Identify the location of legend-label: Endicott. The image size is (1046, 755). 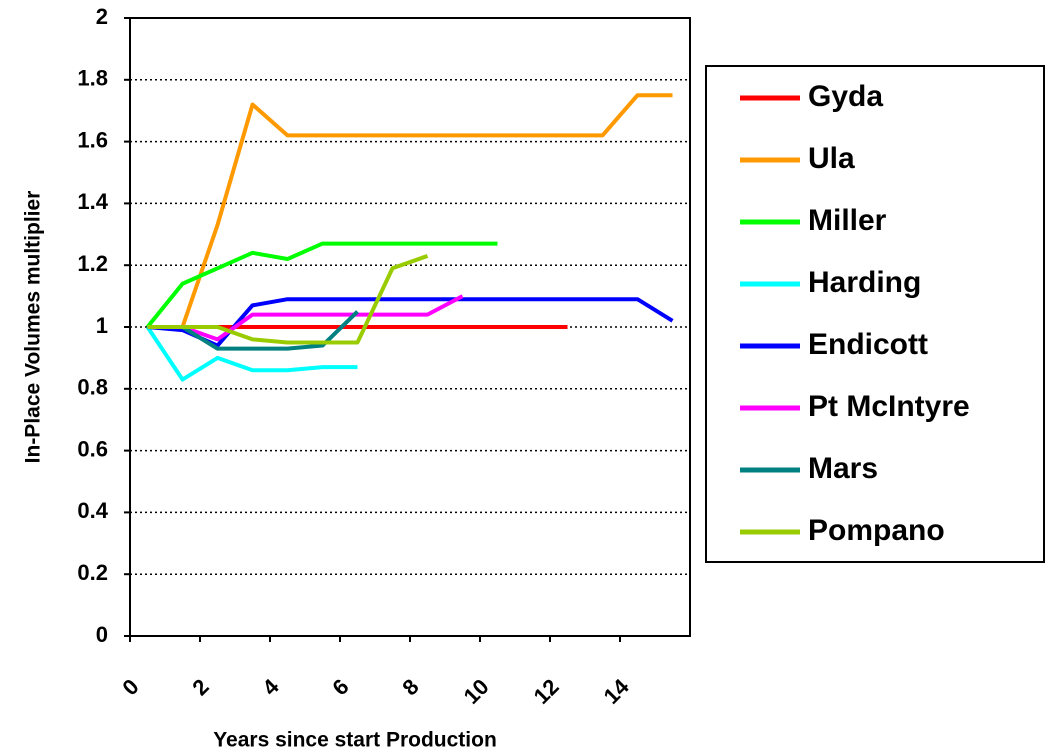
(868, 344).